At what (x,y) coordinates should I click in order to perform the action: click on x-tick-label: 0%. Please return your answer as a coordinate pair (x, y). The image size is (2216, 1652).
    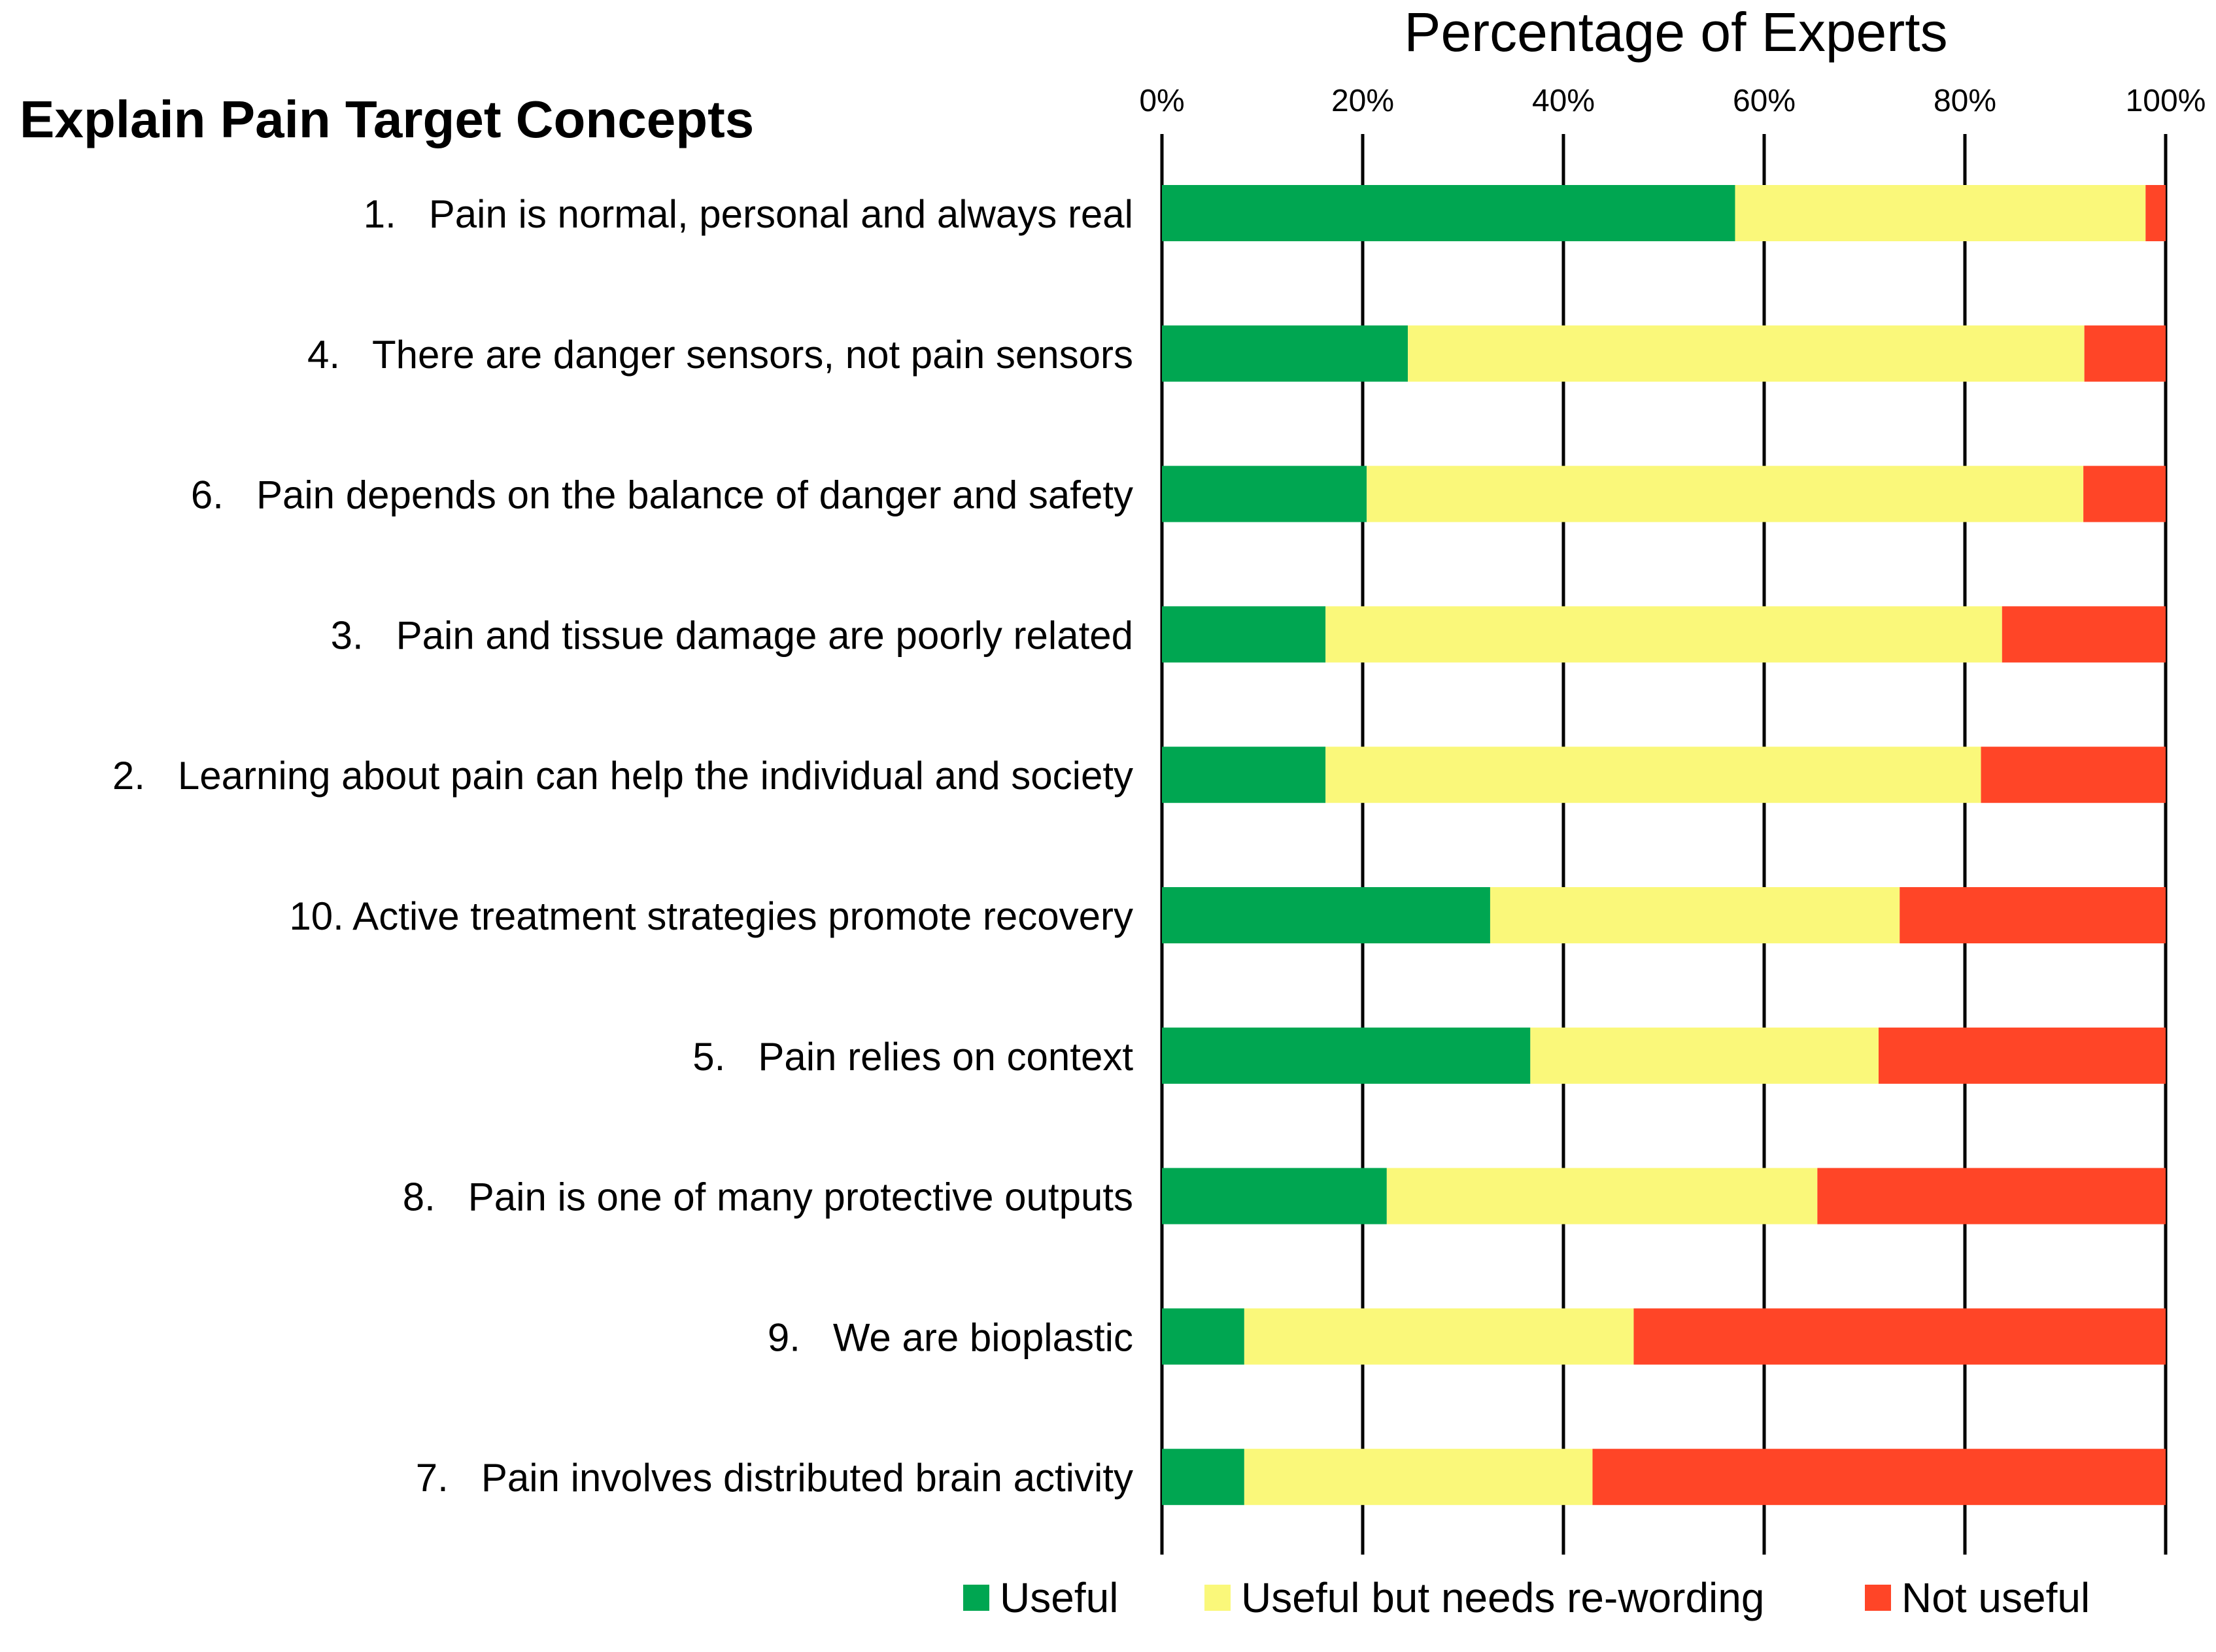
    Looking at the image, I should click on (1161, 101).